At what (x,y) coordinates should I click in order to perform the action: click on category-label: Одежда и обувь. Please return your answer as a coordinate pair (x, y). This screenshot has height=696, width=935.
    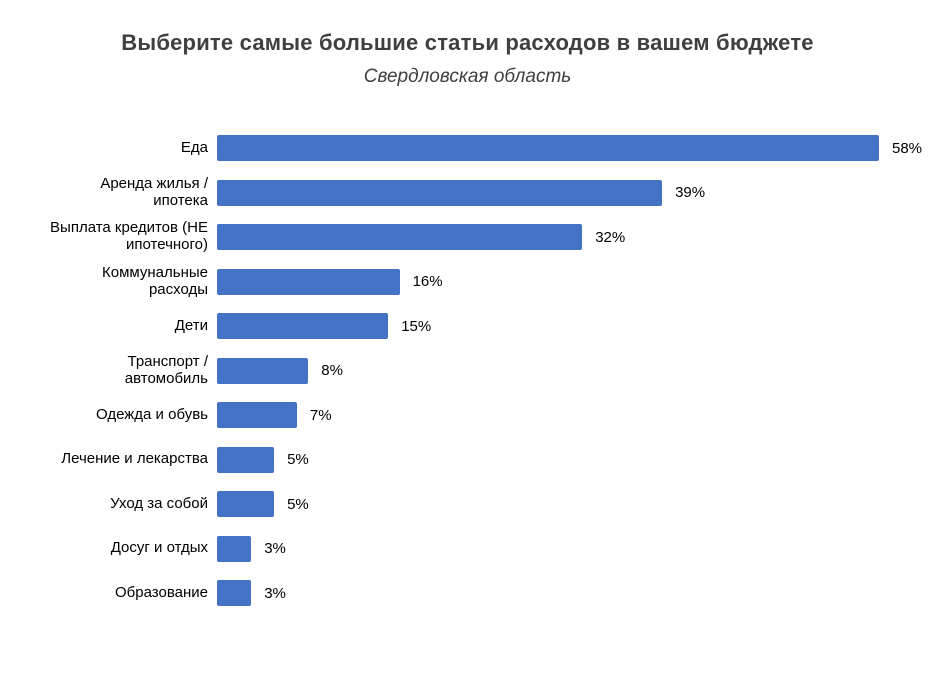
    Looking at the image, I should click on (152, 414).